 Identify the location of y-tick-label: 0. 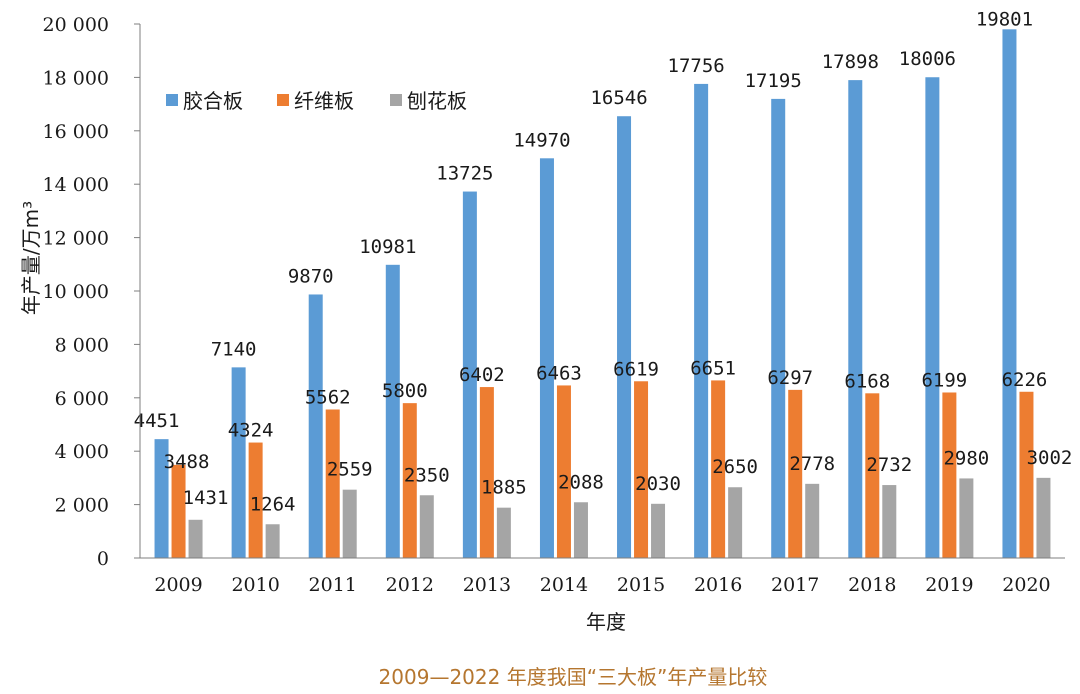
(103, 559).